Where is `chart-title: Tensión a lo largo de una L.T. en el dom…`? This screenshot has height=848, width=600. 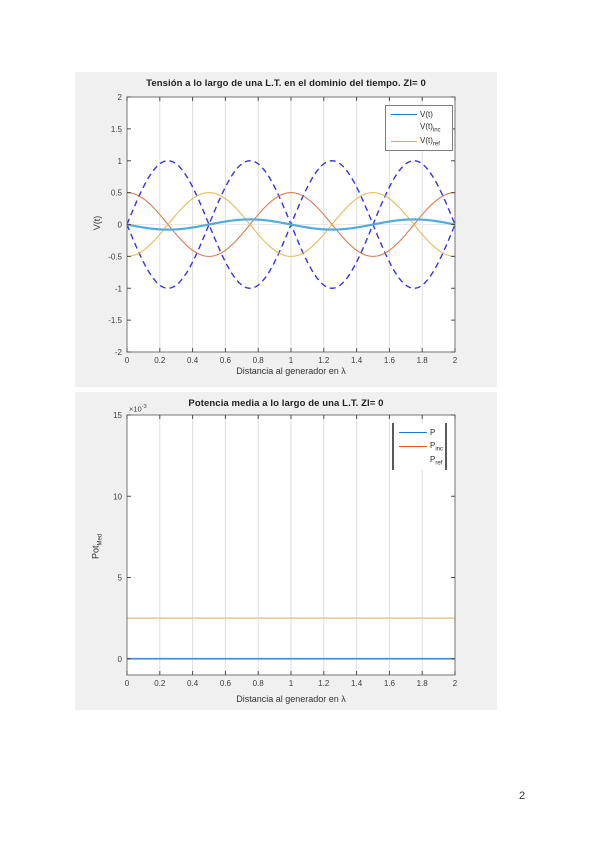 chart-title: Tensión a lo largo de una L.T. en el dom… is located at coordinates (286, 83).